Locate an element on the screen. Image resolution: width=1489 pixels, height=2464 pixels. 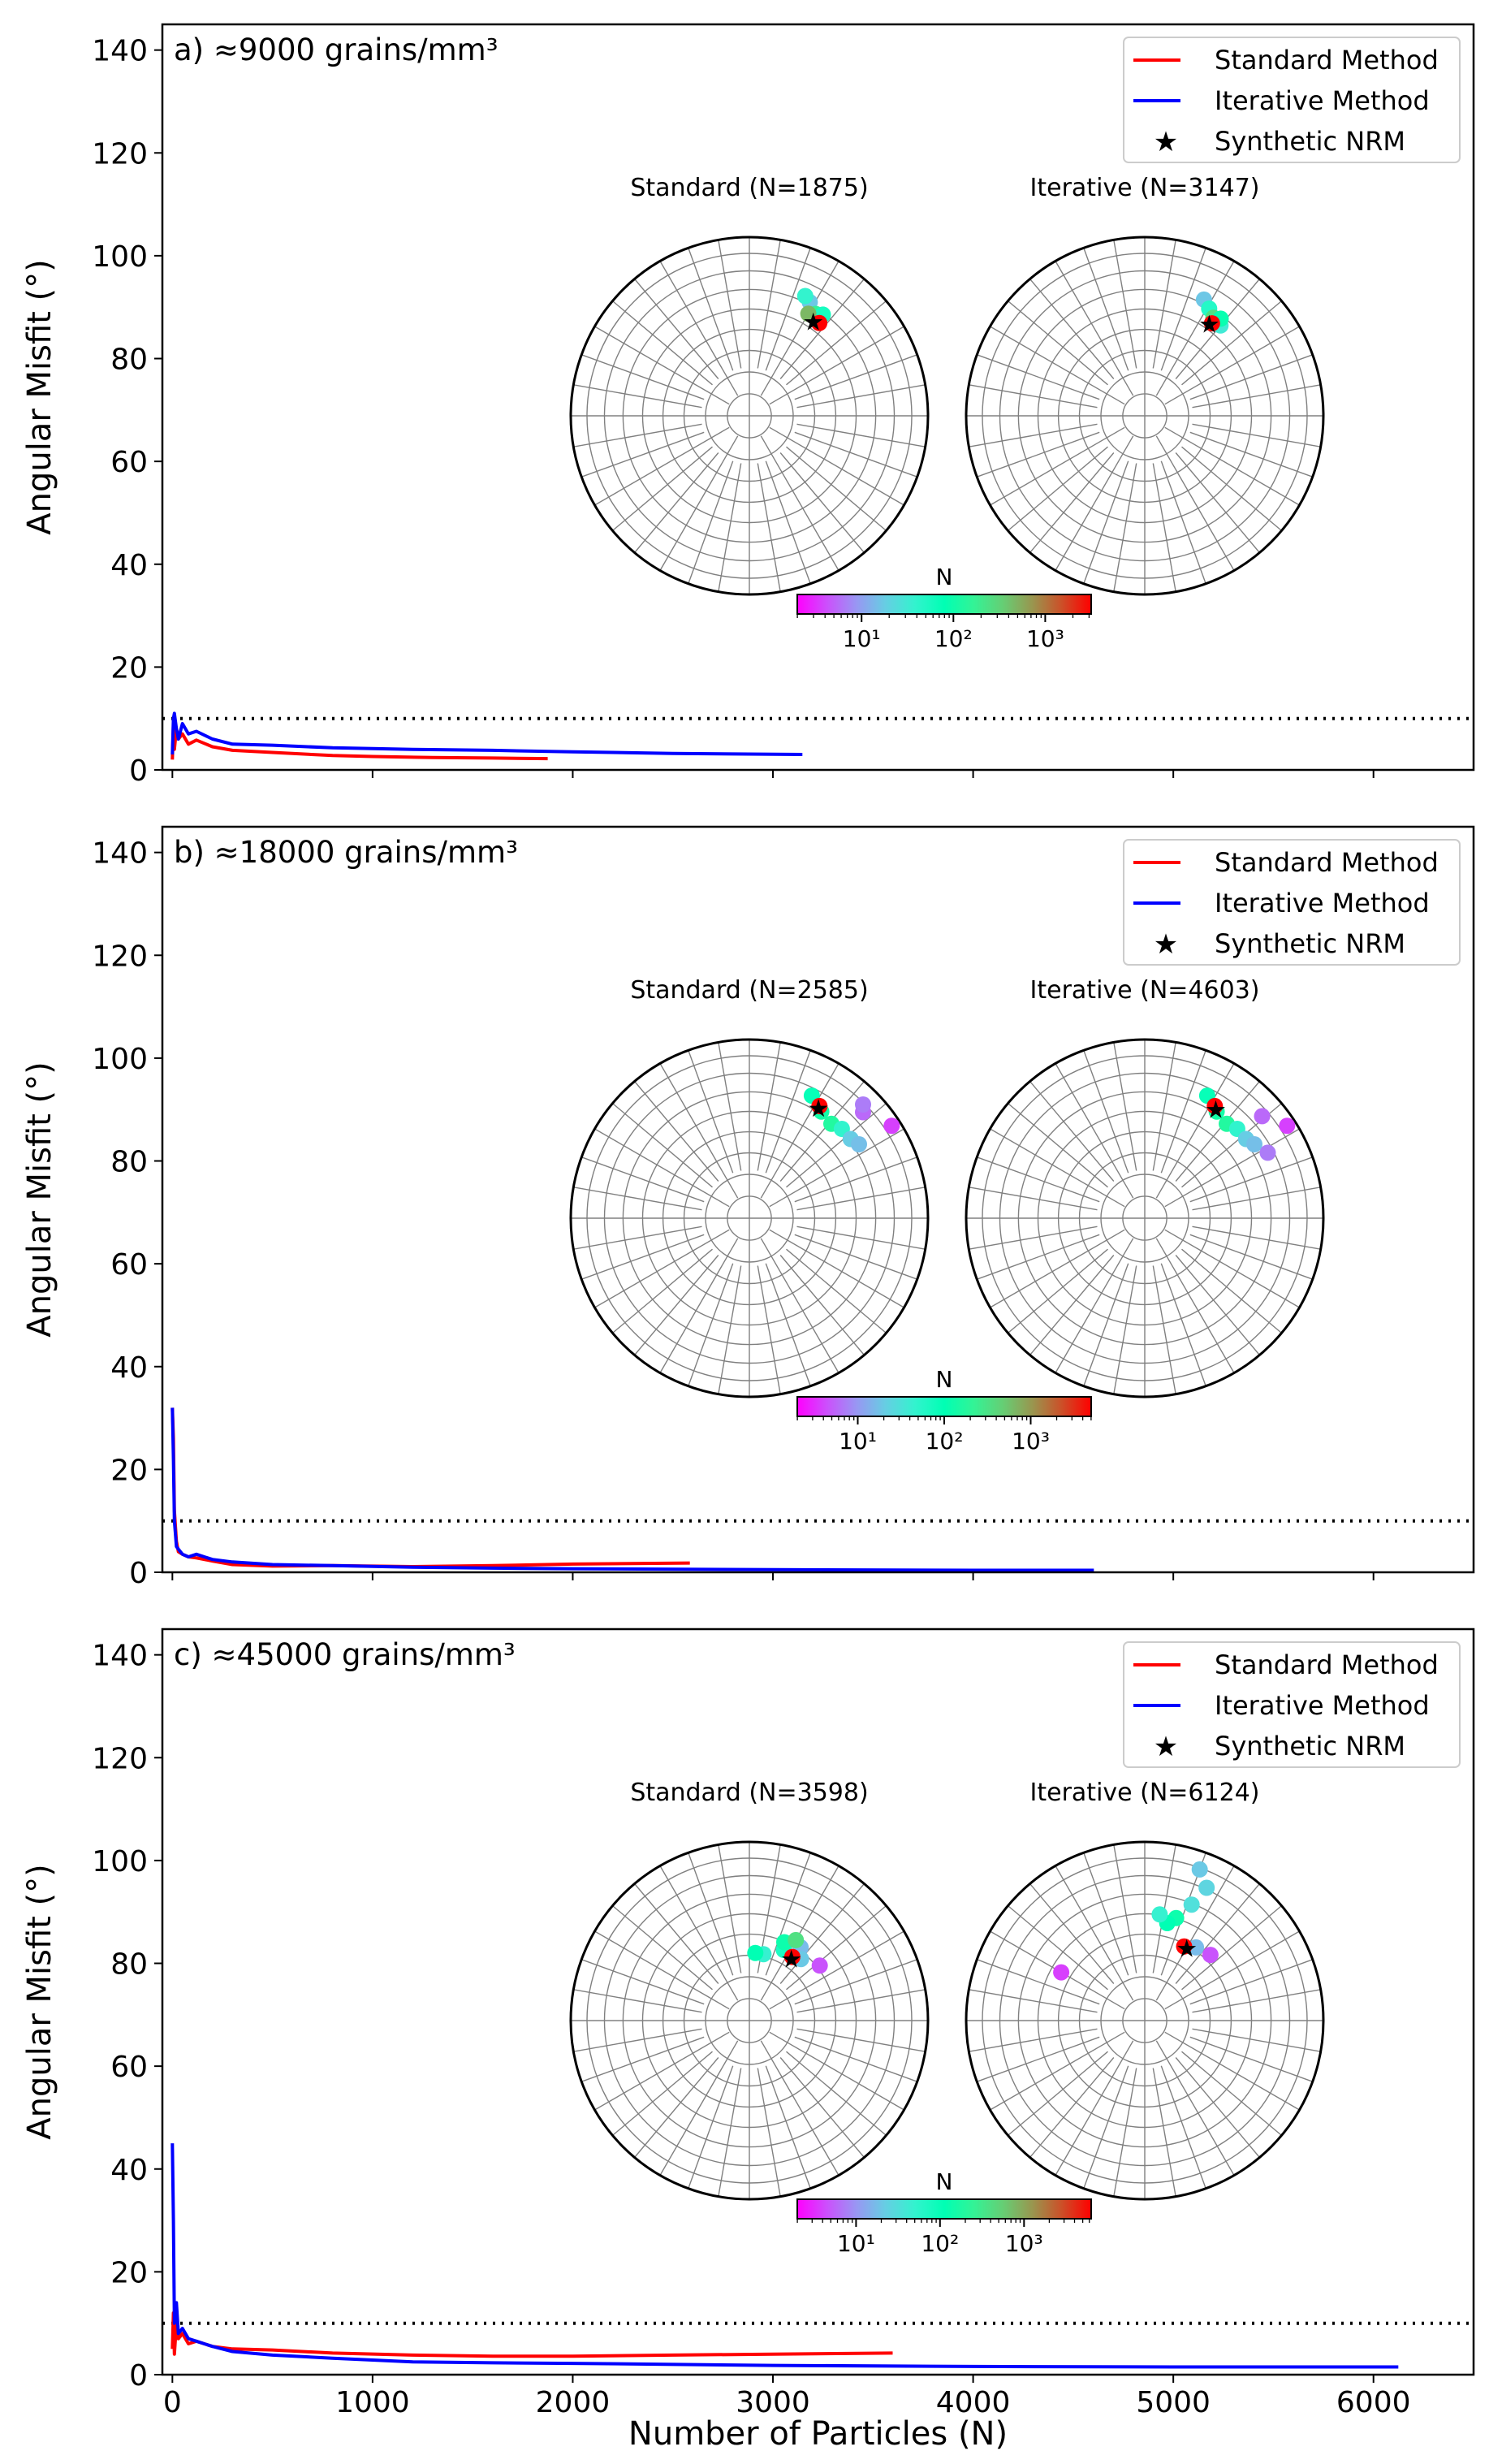
y-tick-label: 20 is located at coordinates (129, 2272).